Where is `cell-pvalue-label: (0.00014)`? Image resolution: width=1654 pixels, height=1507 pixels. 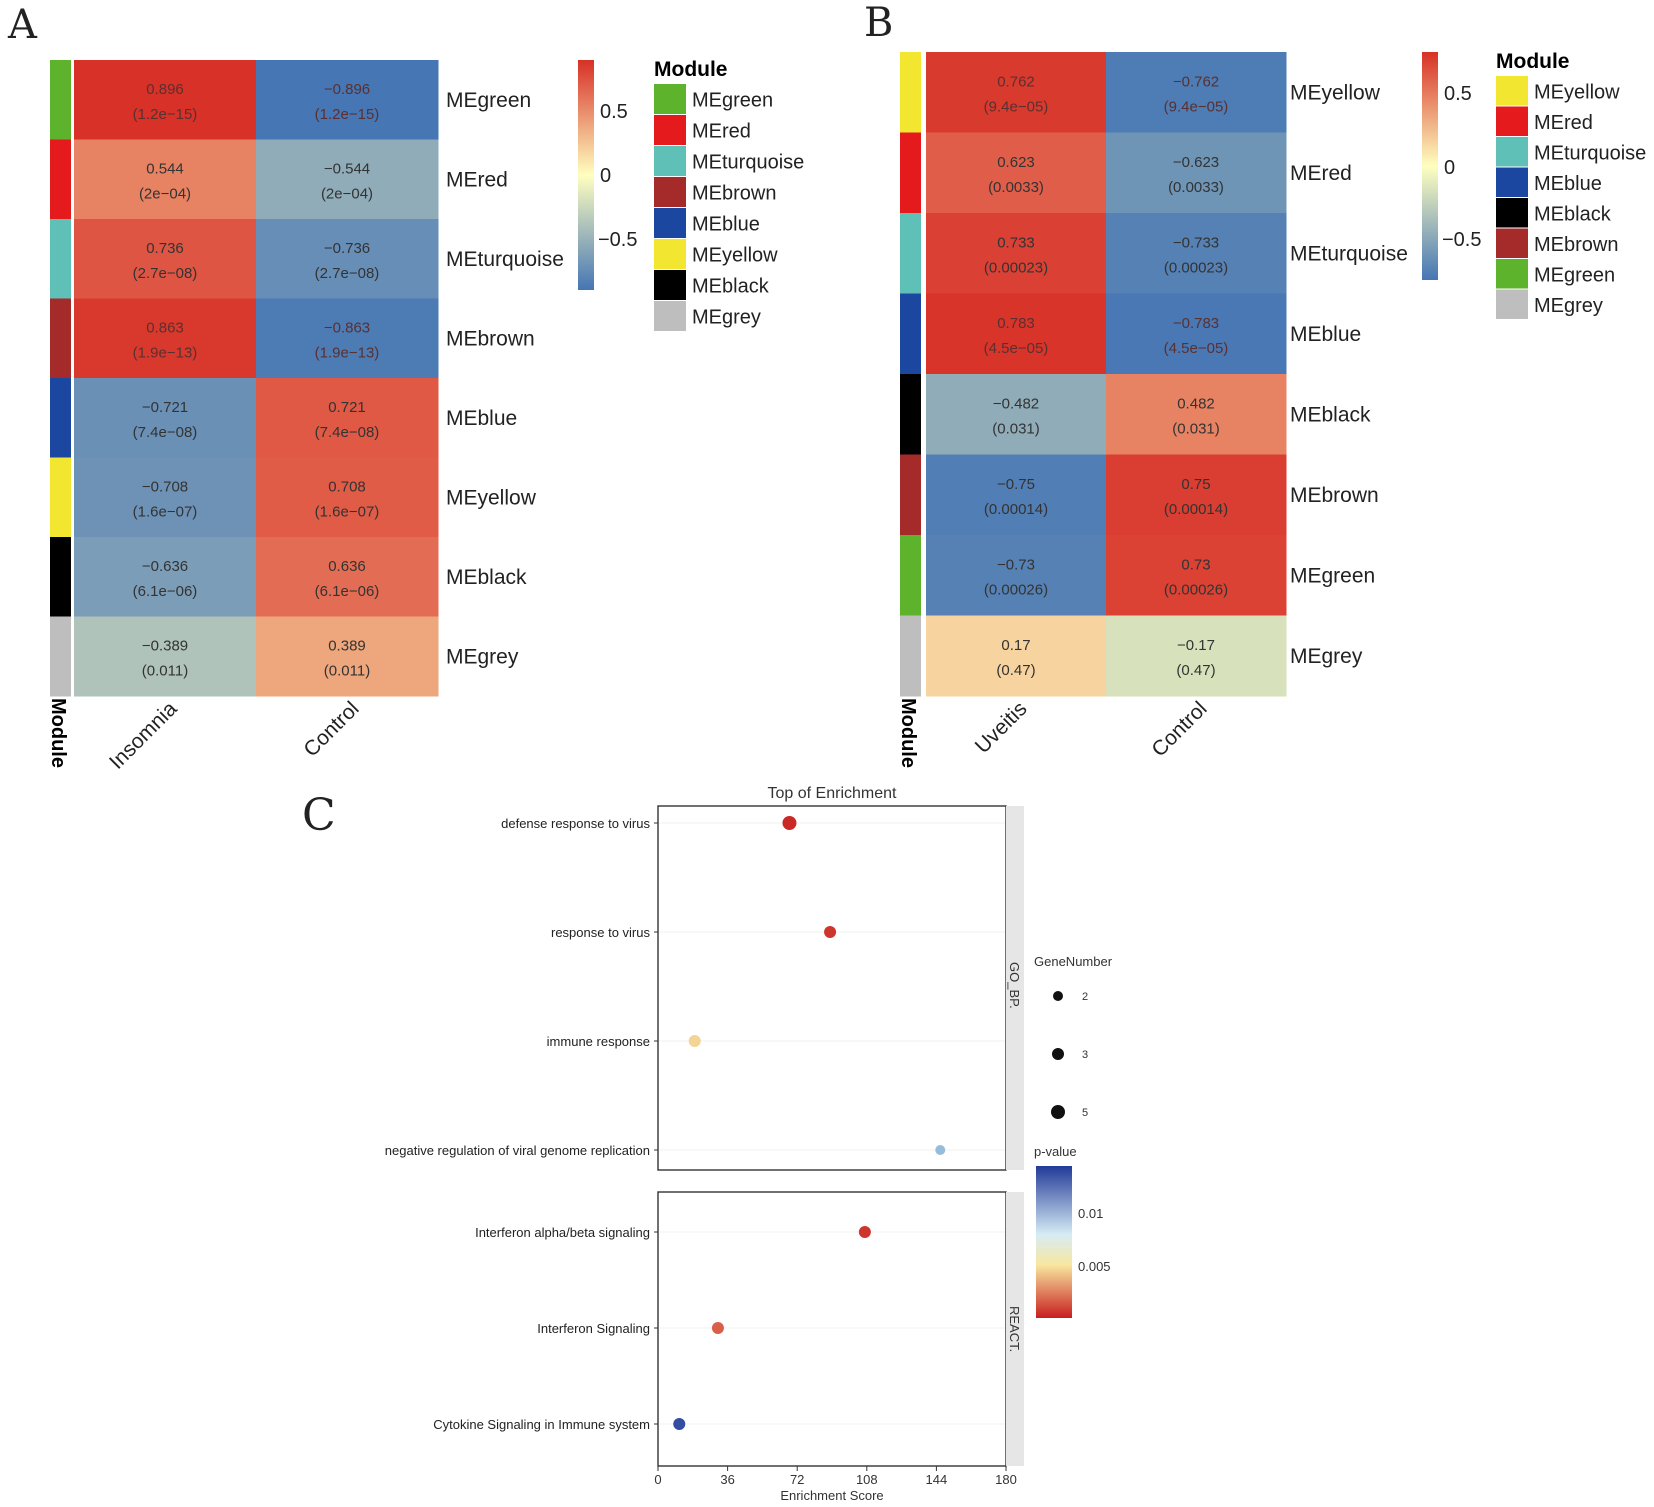 cell-pvalue-label: (0.00014) is located at coordinates (1016, 509).